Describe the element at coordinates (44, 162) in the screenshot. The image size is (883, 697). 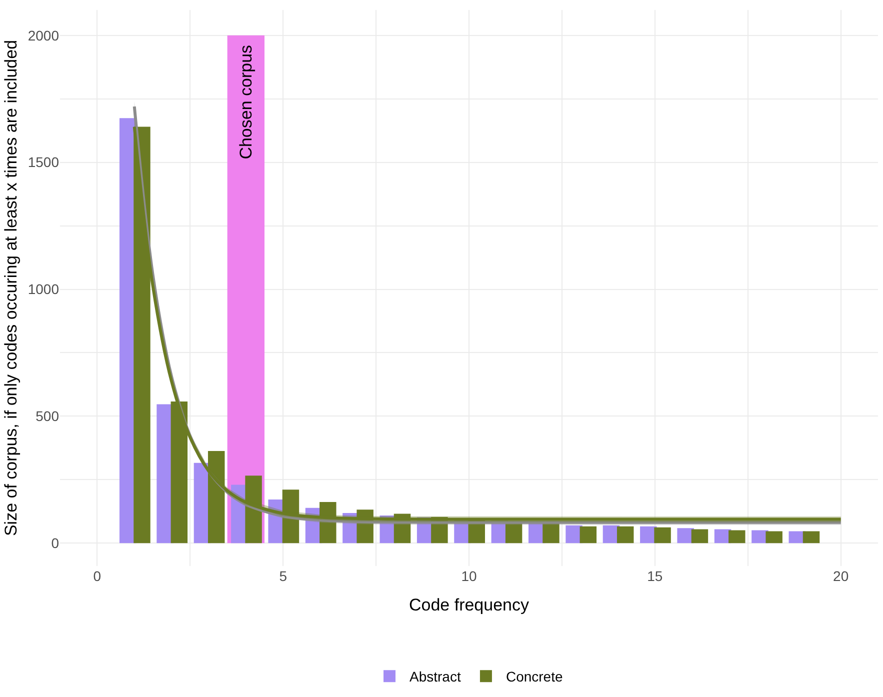
I see `y-tick-label: 1500` at that location.